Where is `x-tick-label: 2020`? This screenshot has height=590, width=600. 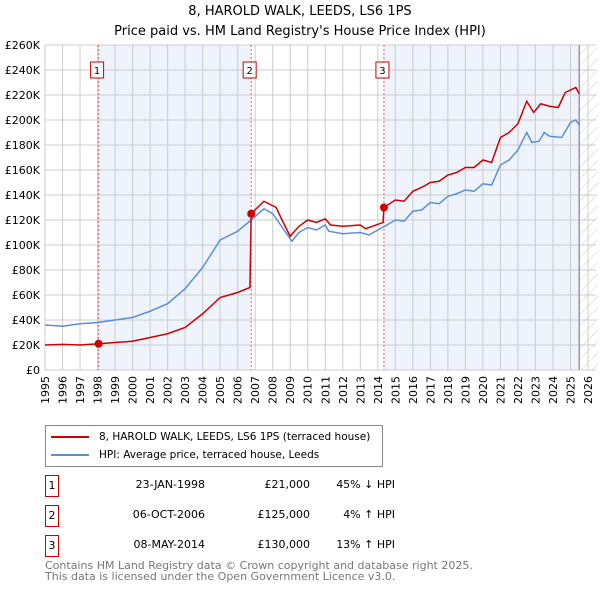 x-tick-label: 2020 is located at coordinates (483, 390).